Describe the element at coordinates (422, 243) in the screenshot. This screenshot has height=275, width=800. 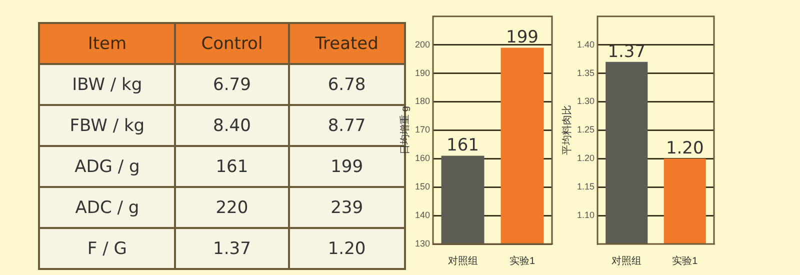
I see `y-tick-label: 130` at that location.